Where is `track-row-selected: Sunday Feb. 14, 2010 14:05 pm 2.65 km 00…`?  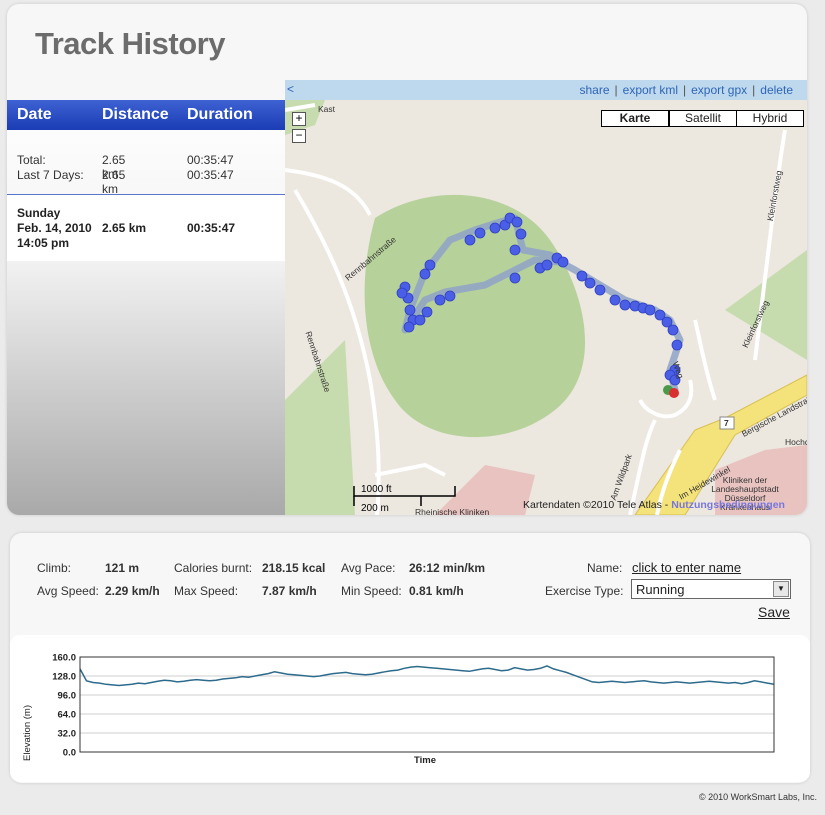
track-row-selected: Sunday Feb. 14, 2010 14:05 pm 2.65 km 00… is located at coordinates (146, 227).